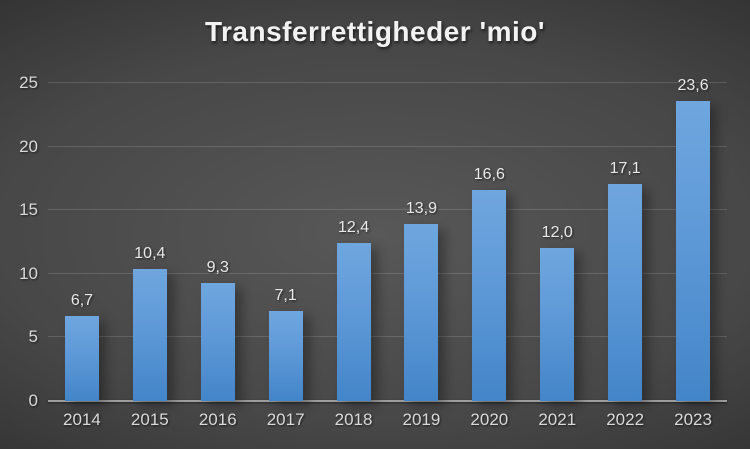 The image size is (750, 449). Describe the element at coordinates (353, 419) in the screenshot. I see `x-tick-label-2018: 2018` at that location.